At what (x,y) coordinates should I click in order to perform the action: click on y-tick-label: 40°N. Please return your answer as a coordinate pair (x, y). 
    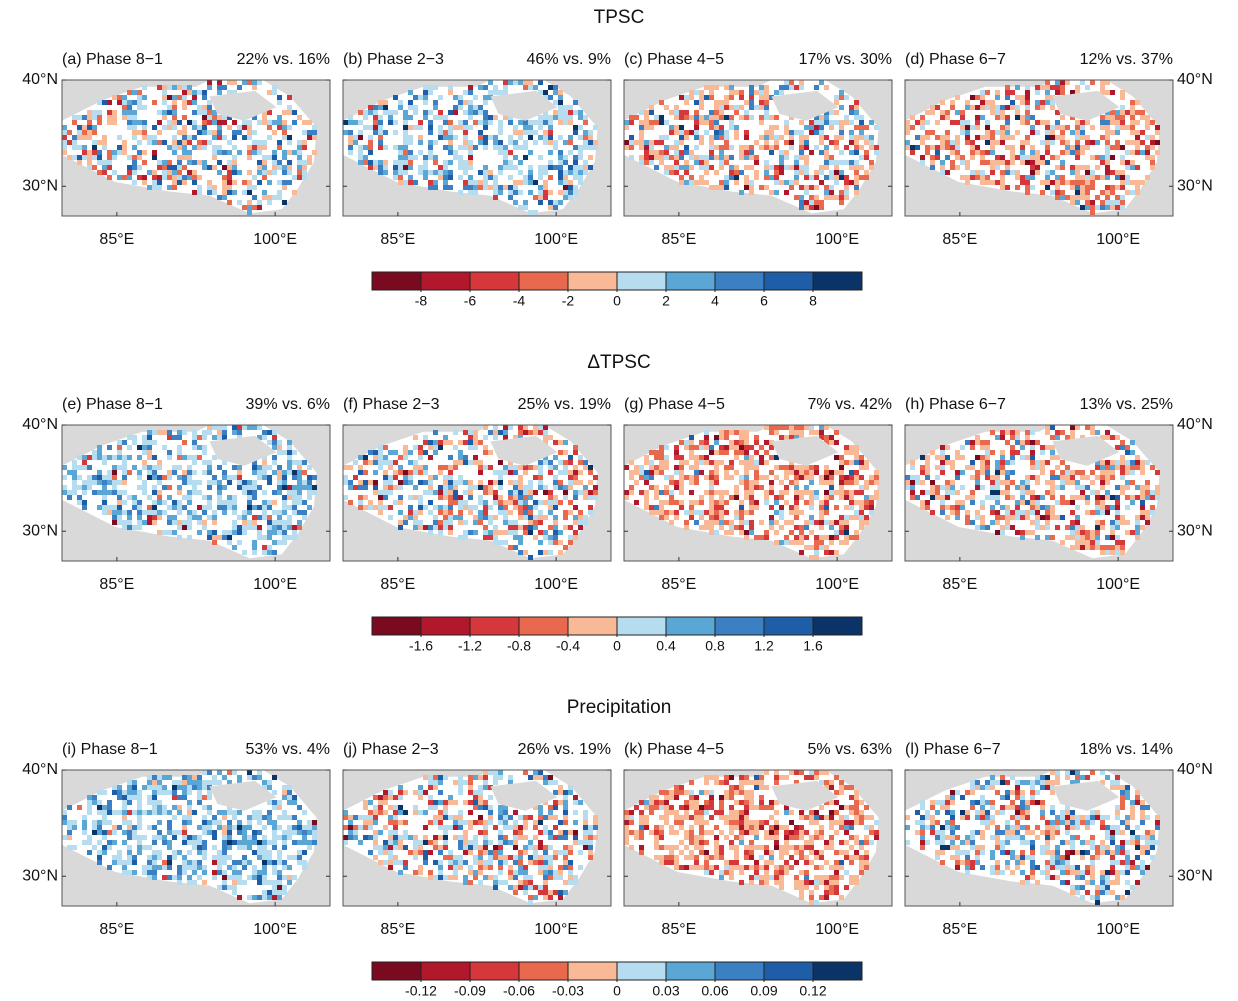
    Looking at the image, I should click on (40, 424).